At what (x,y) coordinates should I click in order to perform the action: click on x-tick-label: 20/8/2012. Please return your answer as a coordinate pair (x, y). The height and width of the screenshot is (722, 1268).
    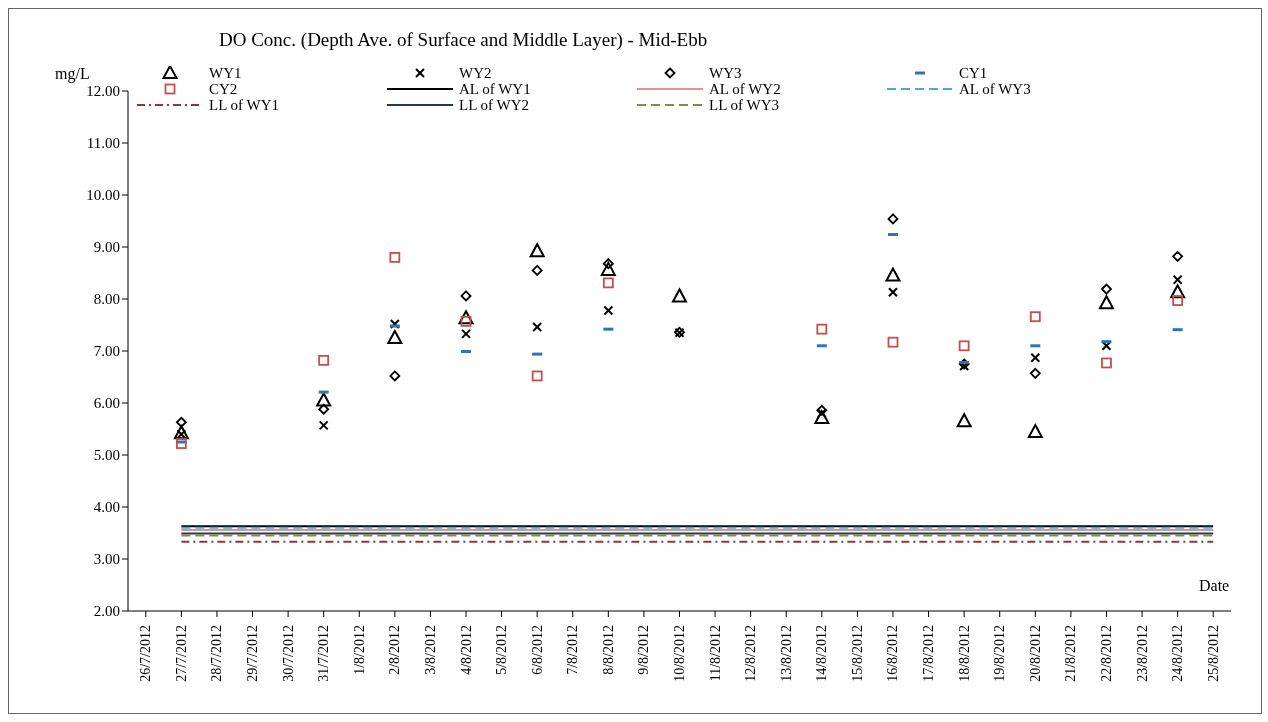
    Looking at the image, I should click on (1035, 653).